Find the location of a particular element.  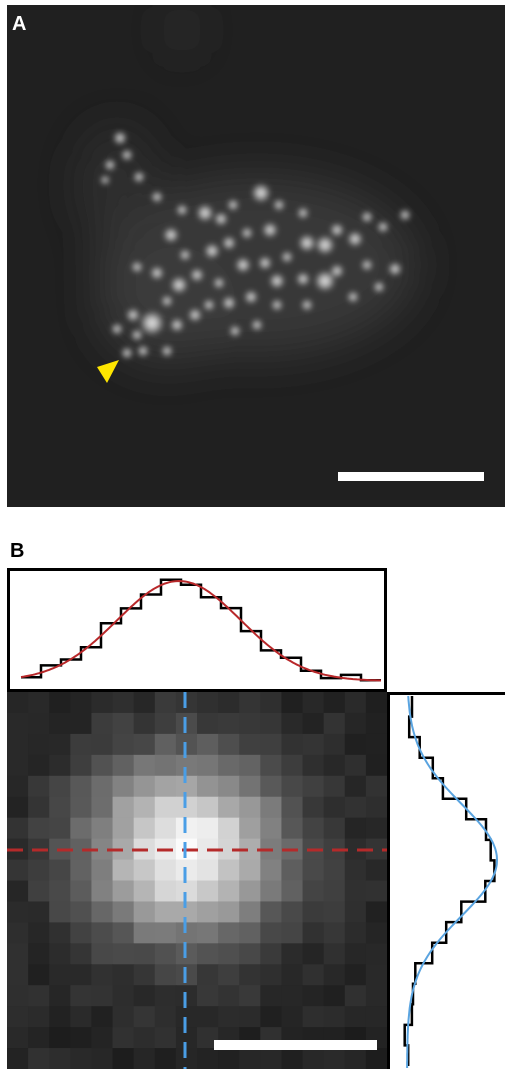

vertical-profile-fit-curve is located at coordinates (452, 881).